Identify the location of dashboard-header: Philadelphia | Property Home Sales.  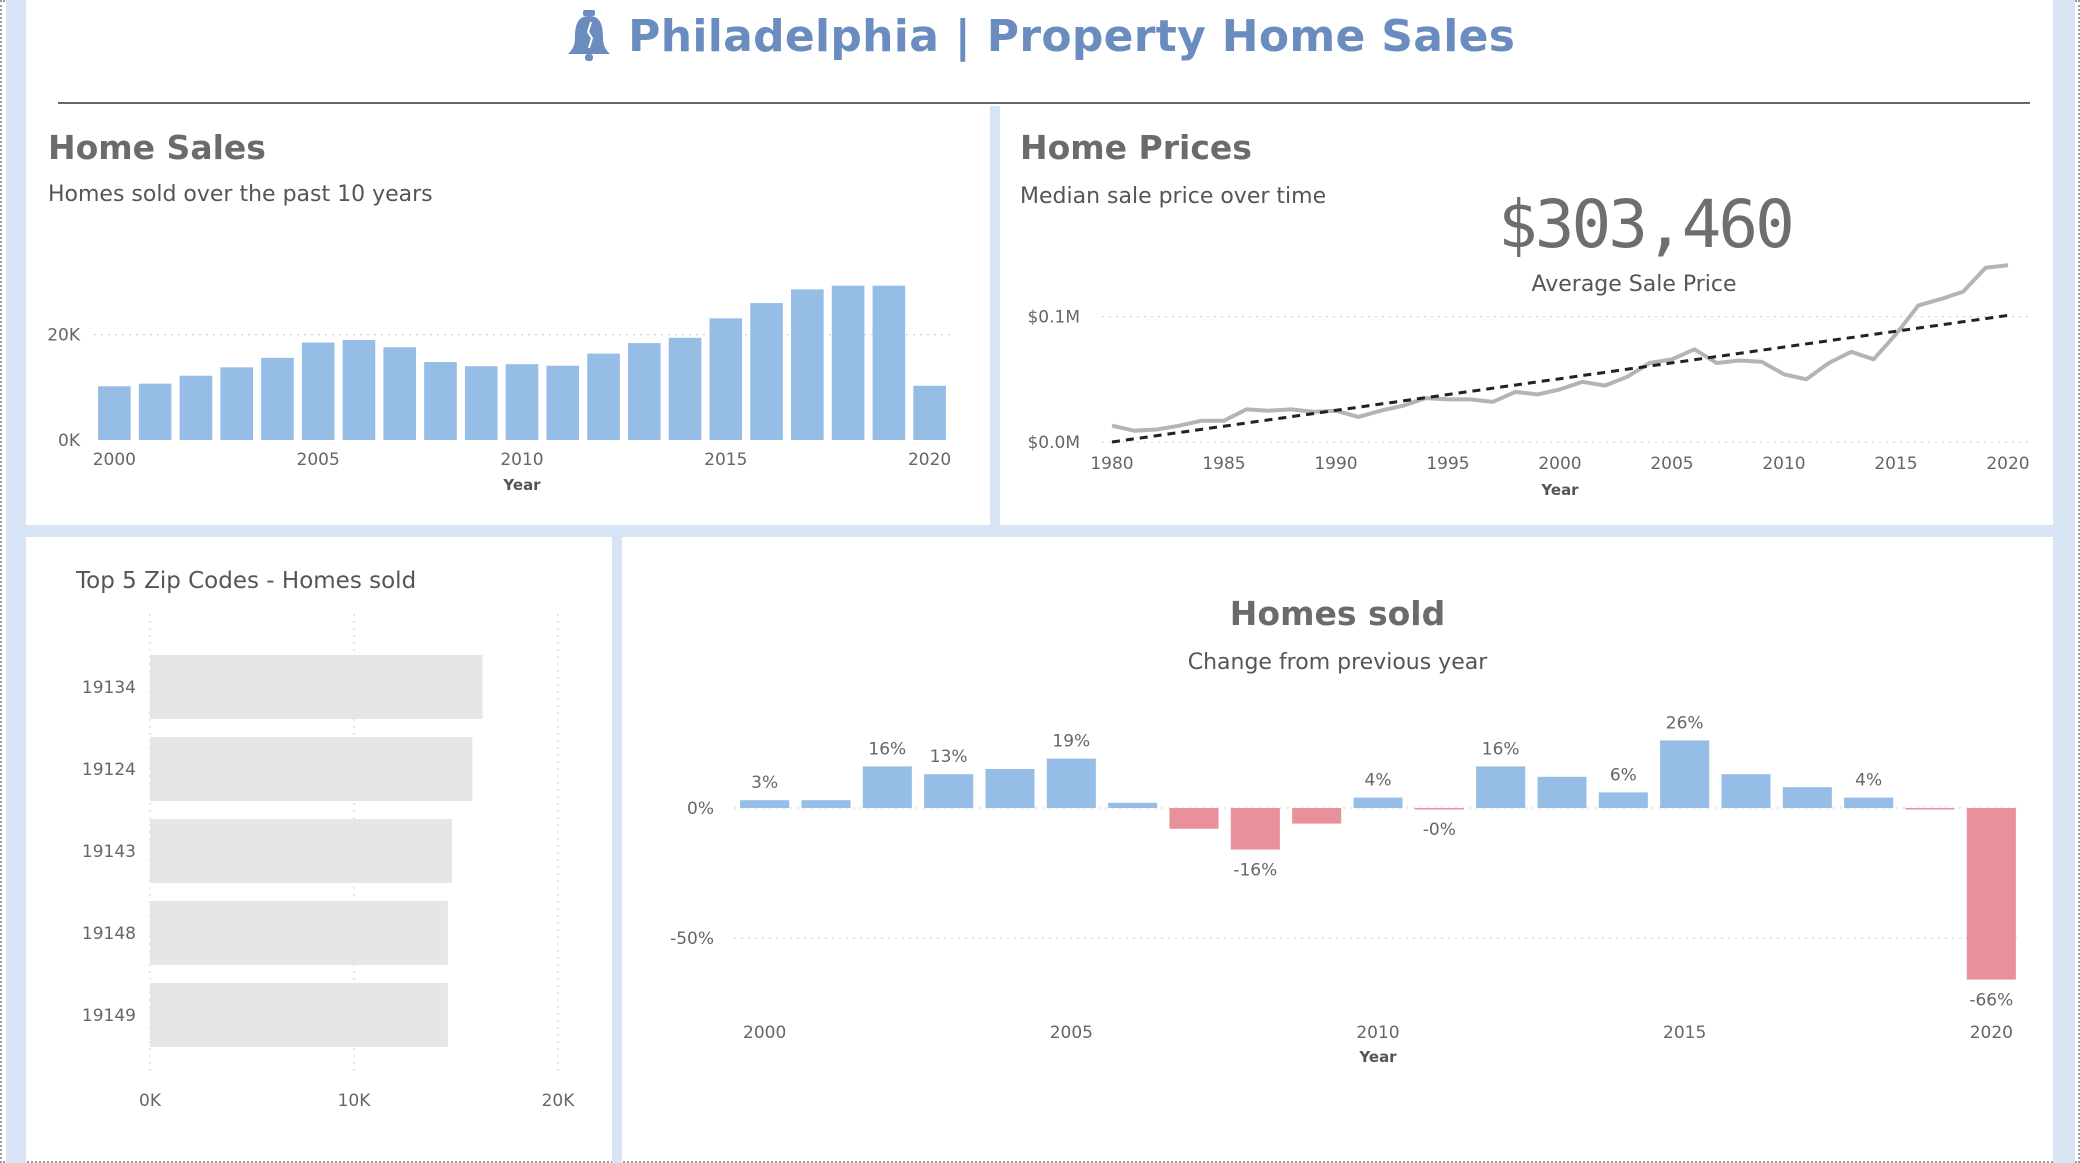
(1039, 52).